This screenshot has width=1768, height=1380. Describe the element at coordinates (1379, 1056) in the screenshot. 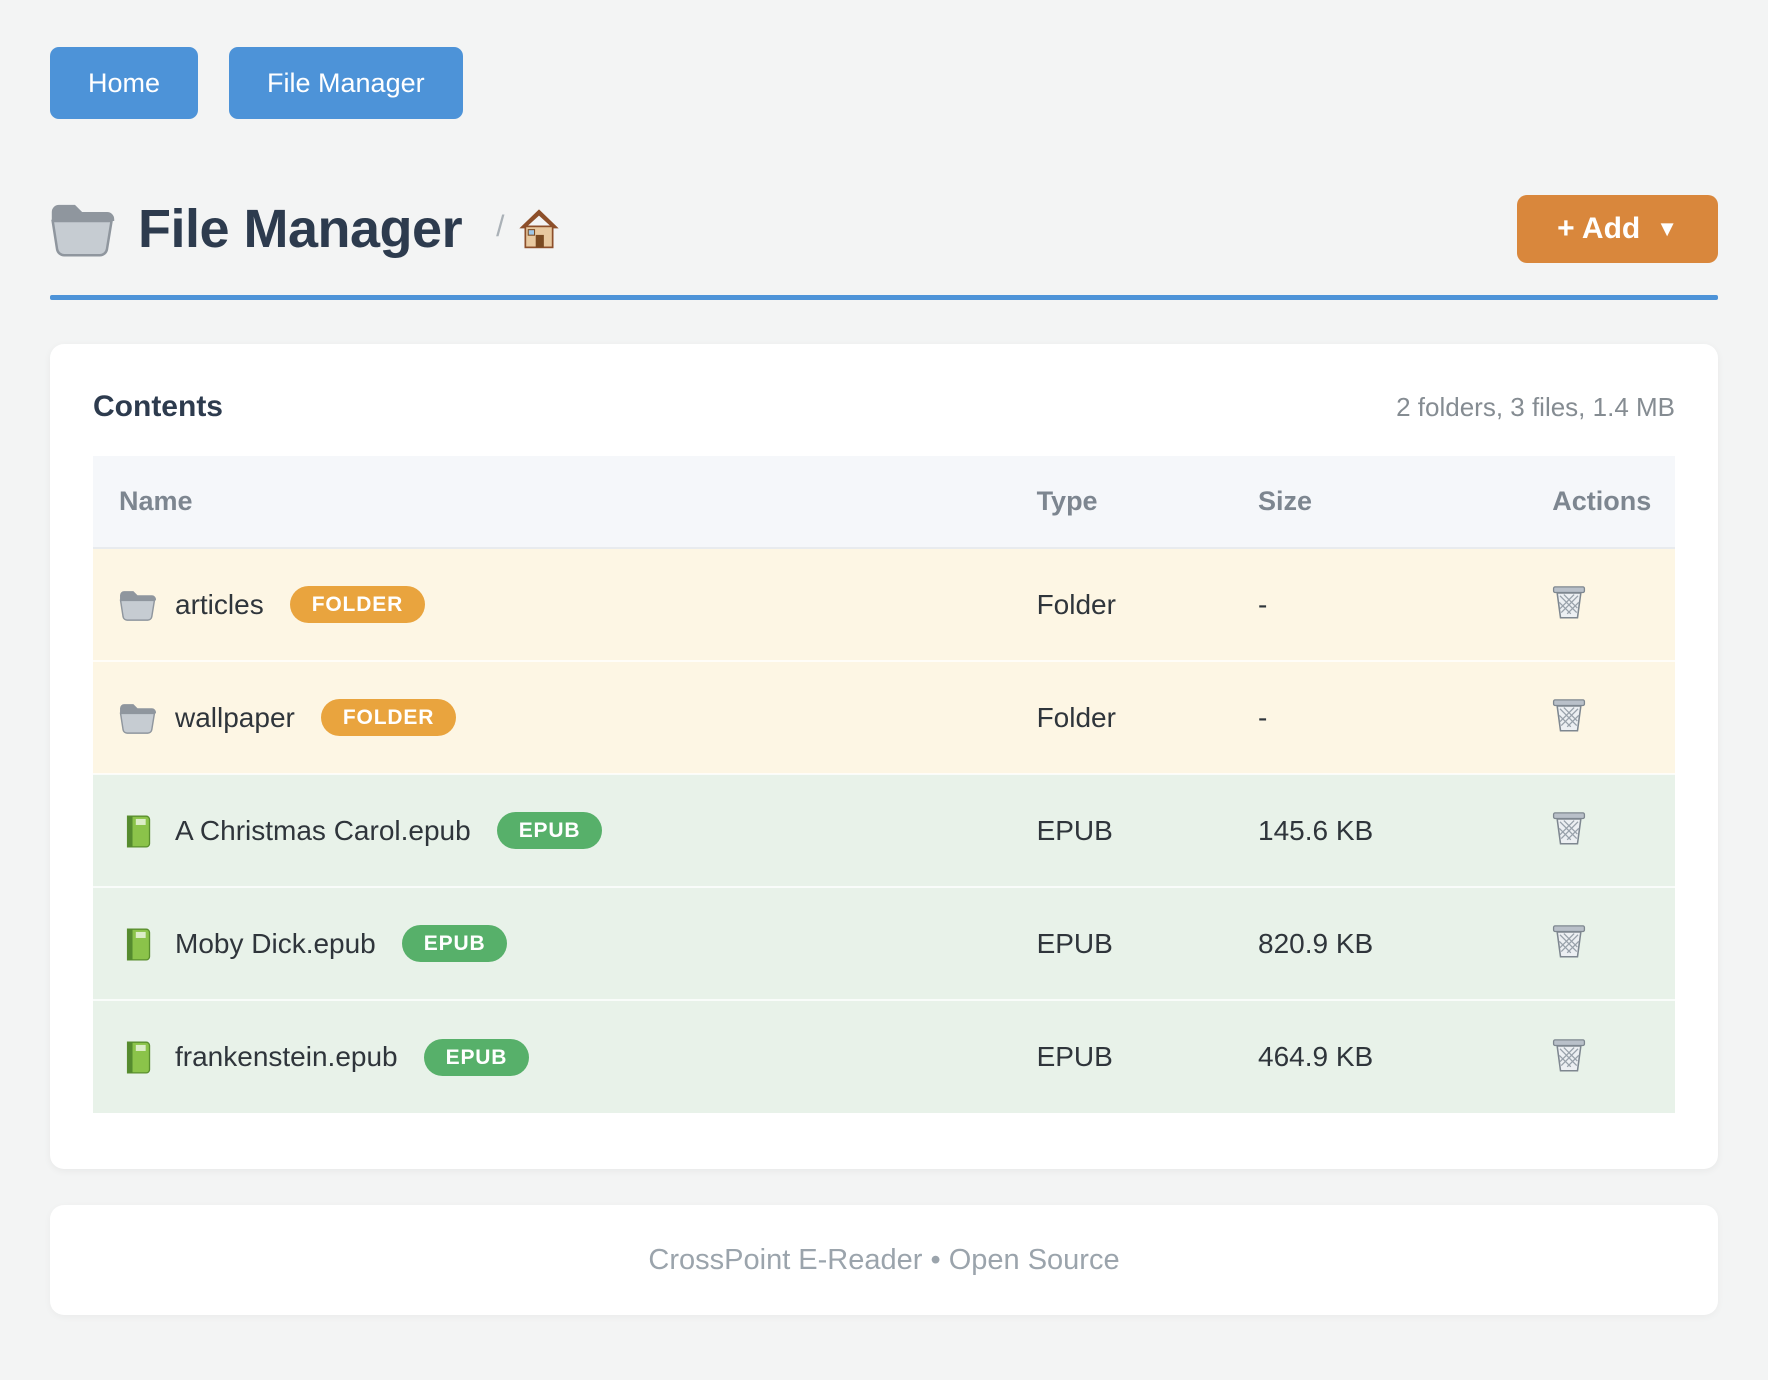

I see `size-cell: 464.9 KB` at that location.